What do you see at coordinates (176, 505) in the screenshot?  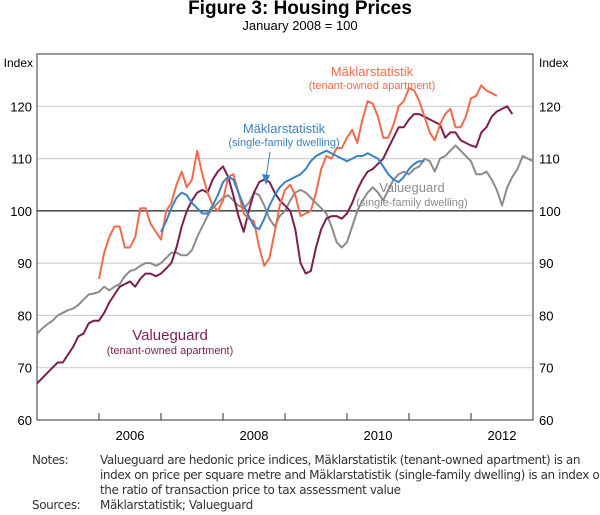 I see `sources-text: Mäklarstatistik; Valueguard` at bounding box center [176, 505].